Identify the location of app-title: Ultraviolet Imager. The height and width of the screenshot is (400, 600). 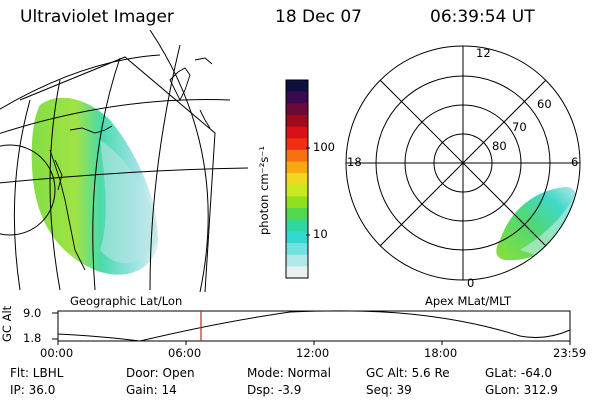
(97, 17).